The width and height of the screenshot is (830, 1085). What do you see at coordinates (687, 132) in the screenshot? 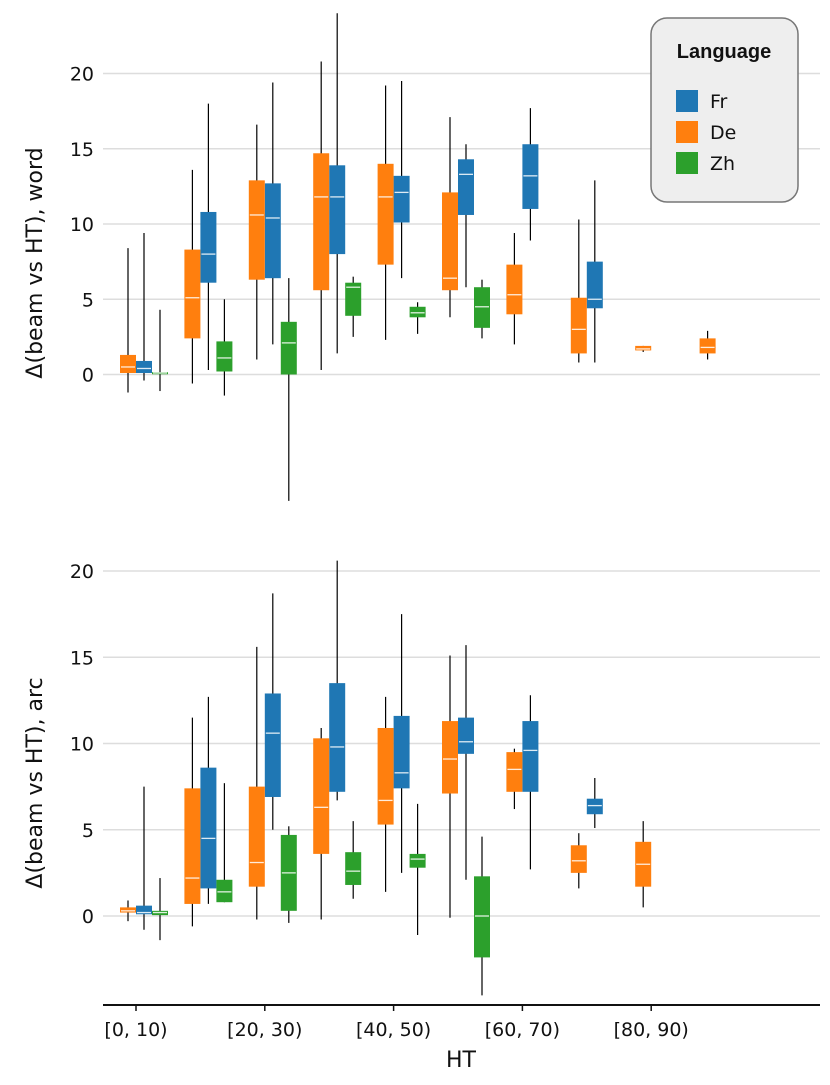
I see `legend-swatch-de` at bounding box center [687, 132].